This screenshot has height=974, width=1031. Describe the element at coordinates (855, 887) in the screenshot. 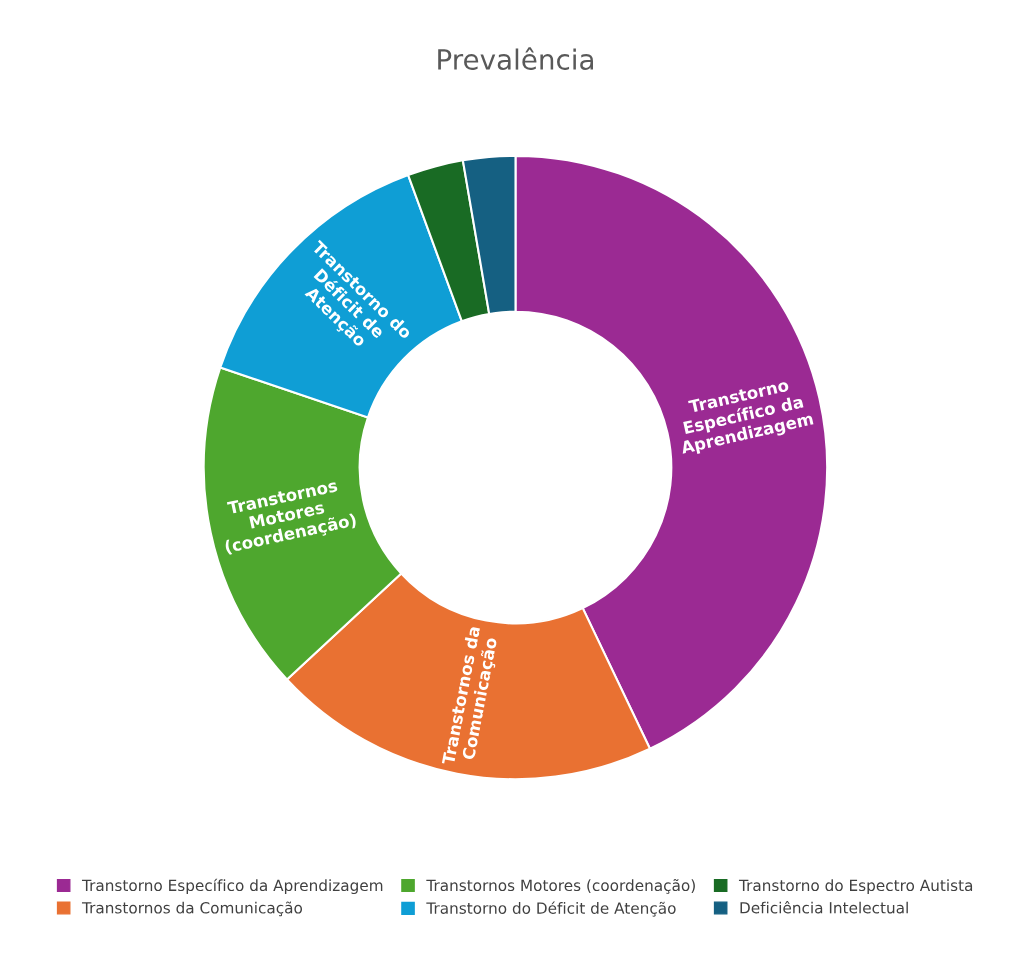

I see `legend-label: Transtorno do Espectro Autista` at that location.